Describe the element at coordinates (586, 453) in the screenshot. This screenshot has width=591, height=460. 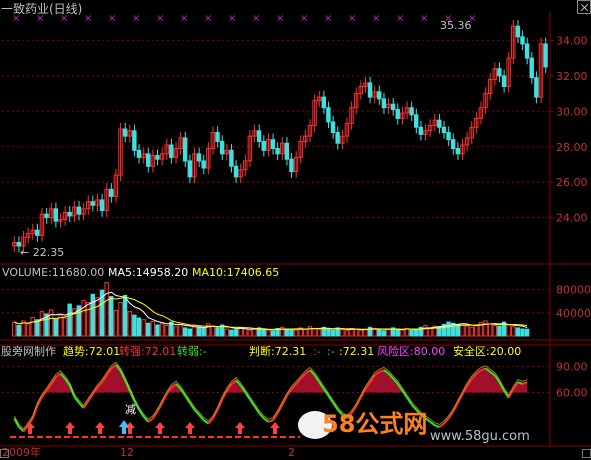
I see `scroll-right-icon` at that location.